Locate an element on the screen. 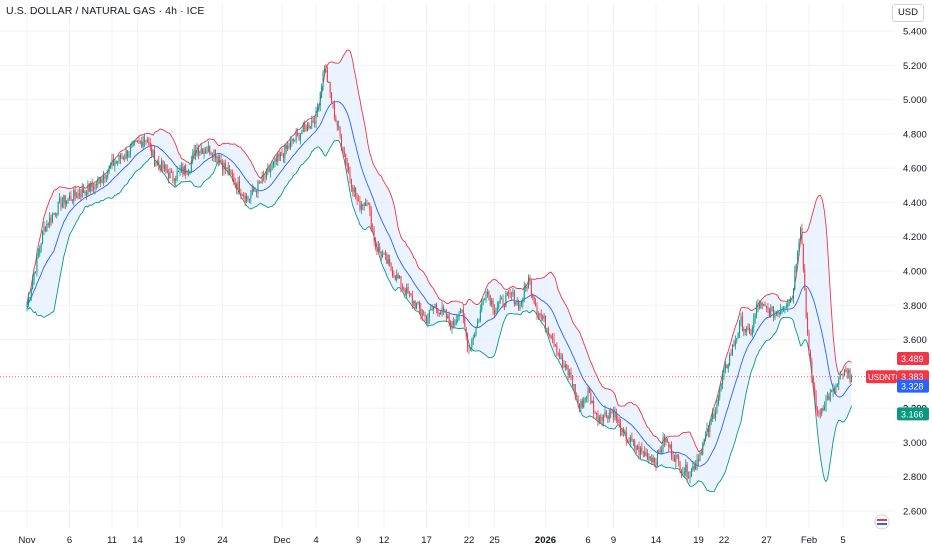 The image size is (932, 550). currency-badge: USD is located at coordinates (907, 13).